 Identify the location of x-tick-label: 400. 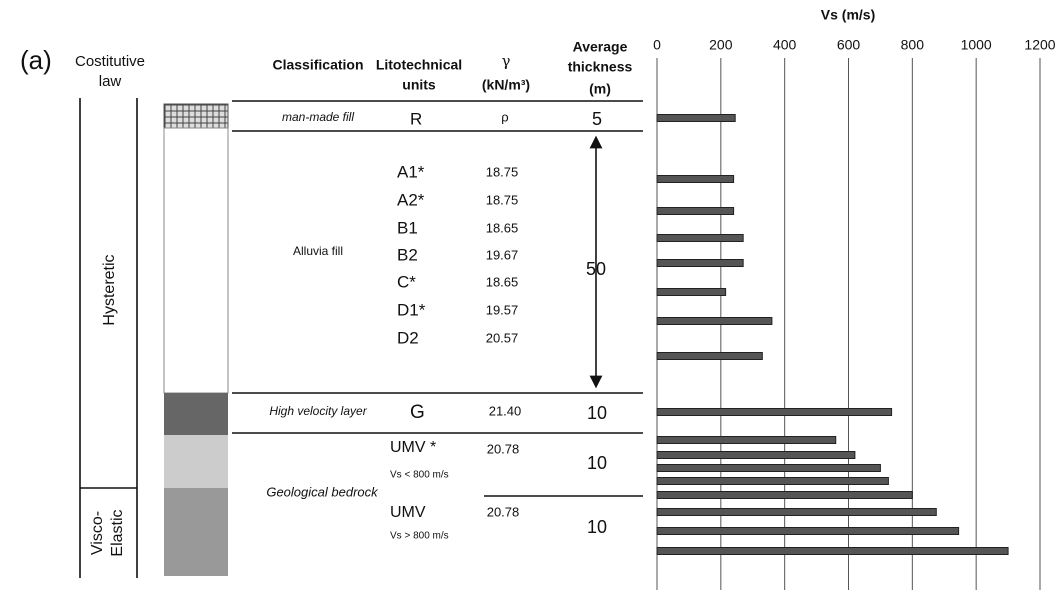
(785, 45).